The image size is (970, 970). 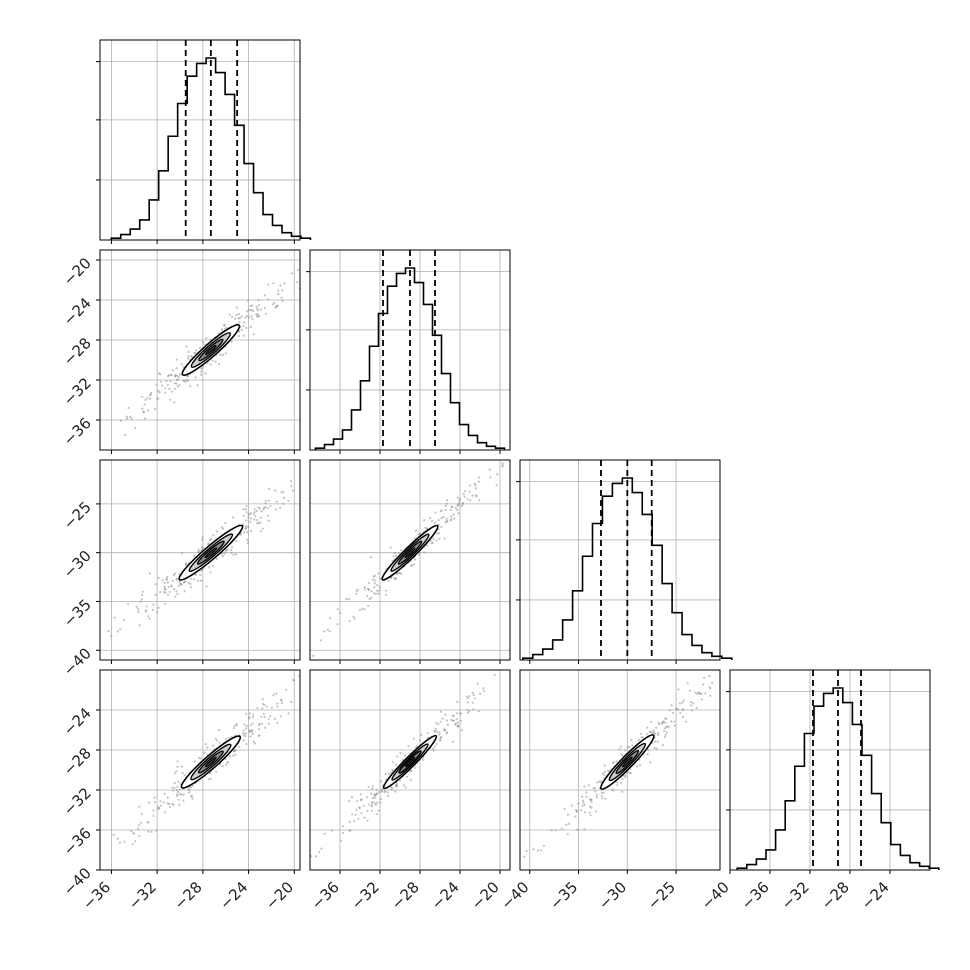 What do you see at coordinates (77, 391) in the screenshot?
I see `y-tick-label: −32` at bounding box center [77, 391].